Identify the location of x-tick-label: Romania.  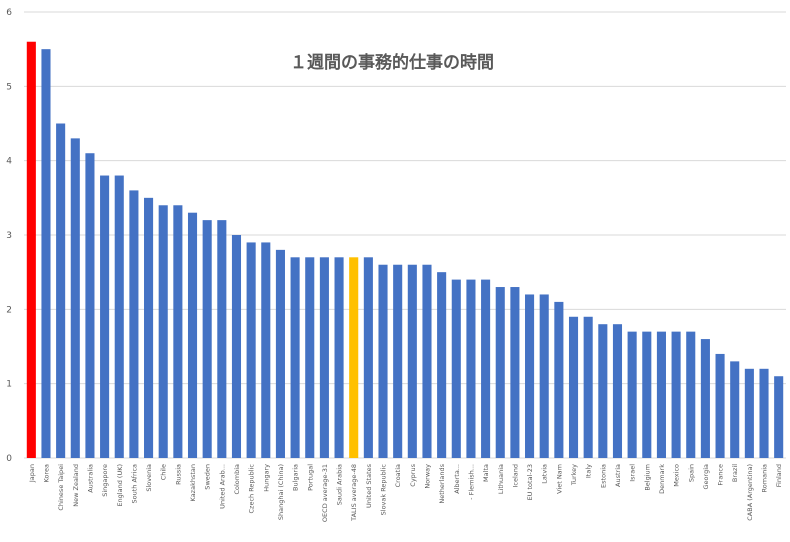
(765, 478).